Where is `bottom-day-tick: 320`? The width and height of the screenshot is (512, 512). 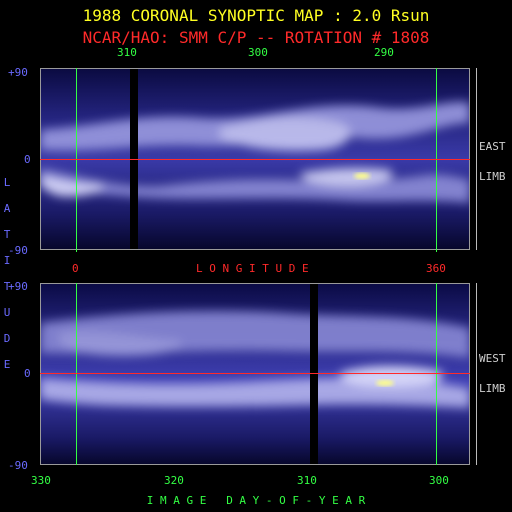 bottom-day-tick: 320 is located at coordinates (174, 480).